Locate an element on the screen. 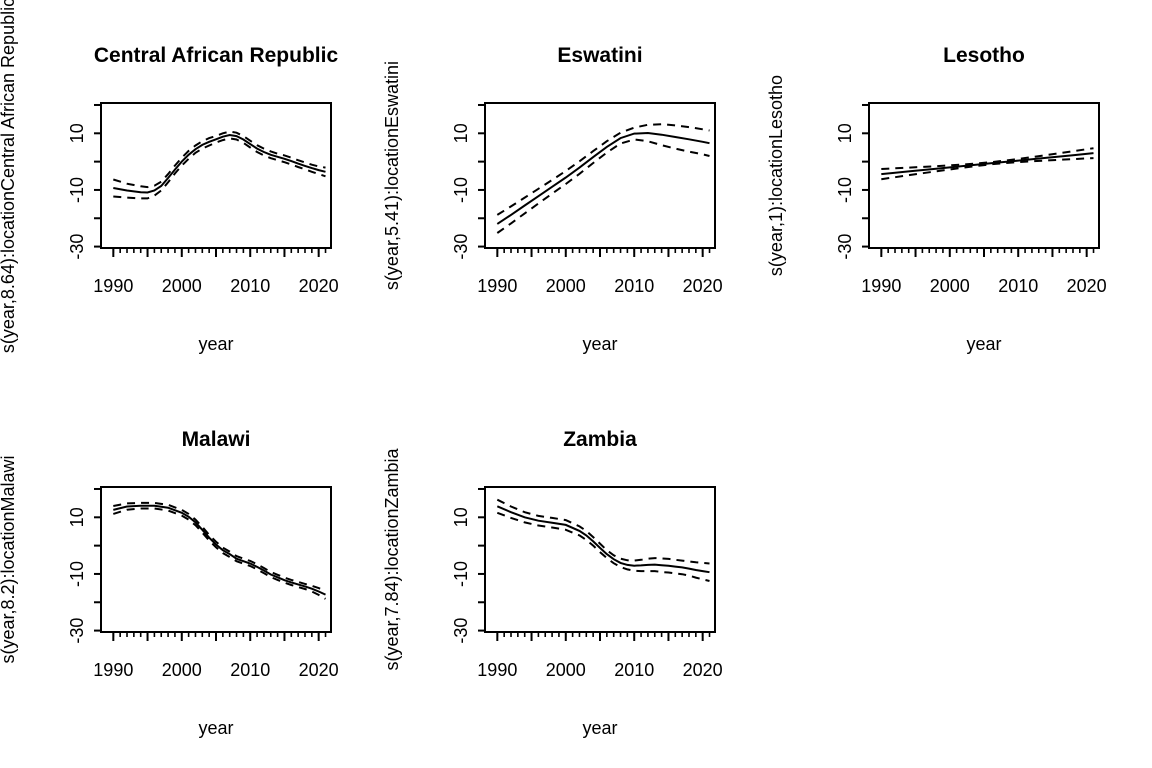  y-axis-label: s(year,8.2):locationMalawi is located at coordinates (9, 559).